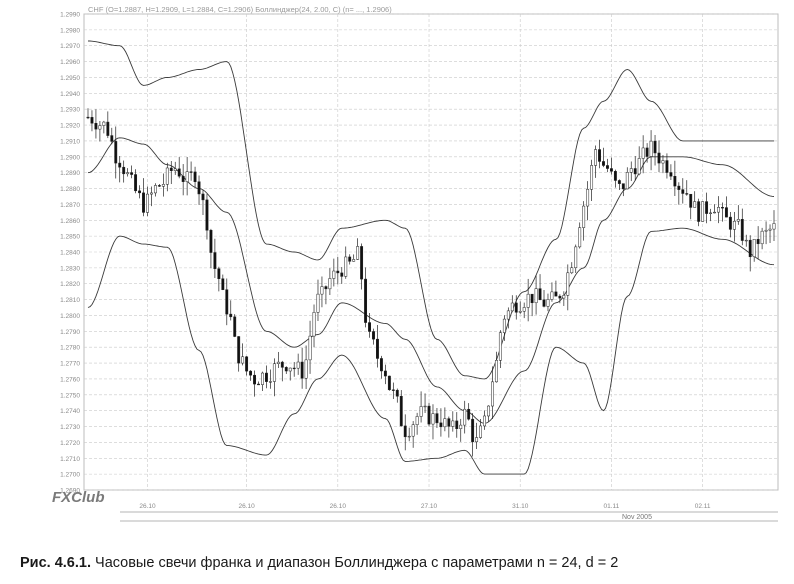 The image size is (794, 584). I want to click on y-tick-label: 1.2870, so click(70, 205).